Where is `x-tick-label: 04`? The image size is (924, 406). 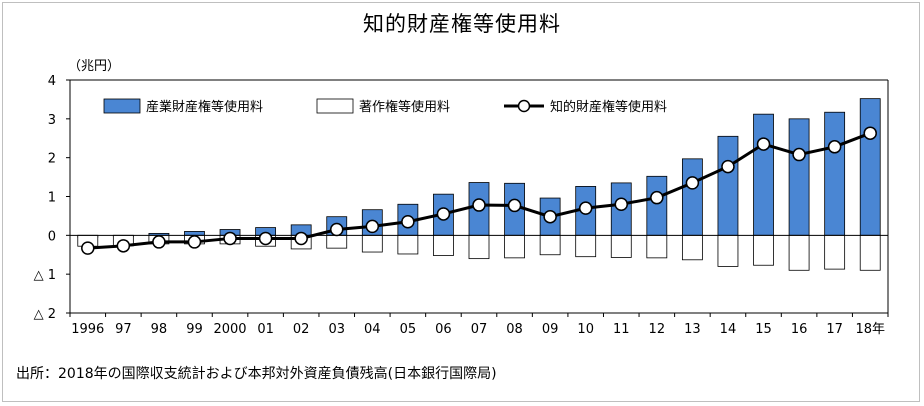
x-tick-label: 04 is located at coordinates (372, 329).